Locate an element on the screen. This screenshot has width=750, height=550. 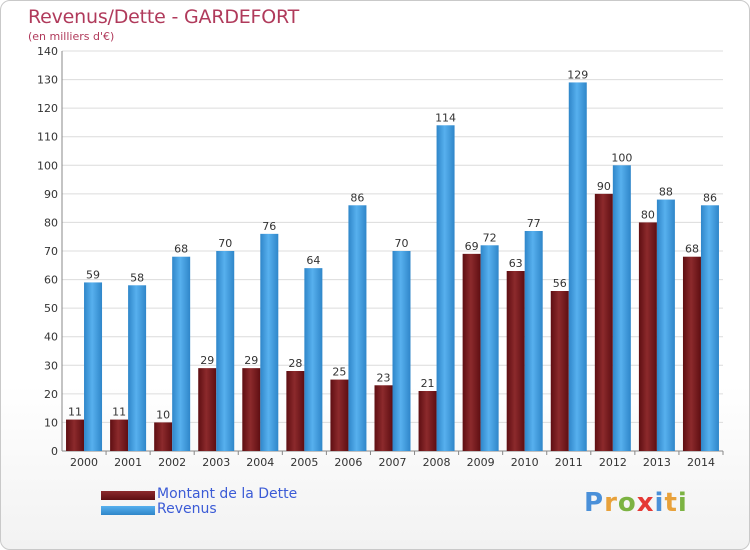
data-label: 59 is located at coordinates (93, 274).